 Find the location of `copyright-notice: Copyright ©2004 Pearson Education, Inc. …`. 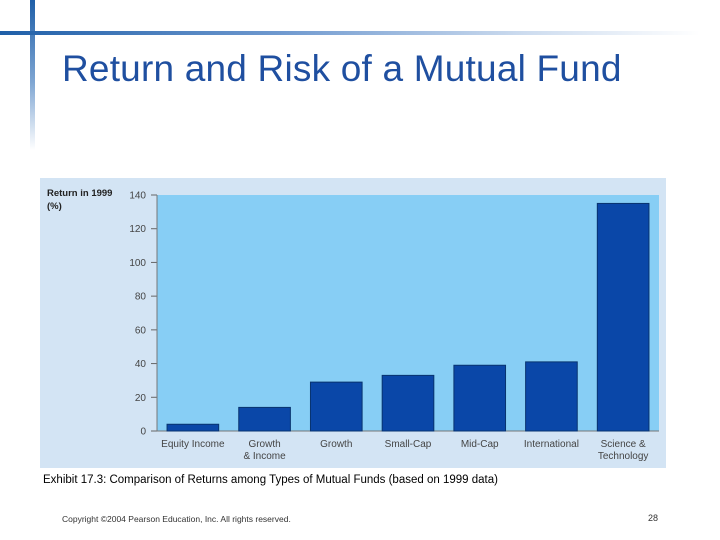

copyright-notice: Copyright ©2004 Pearson Education, Inc. … is located at coordinates (176, 519).